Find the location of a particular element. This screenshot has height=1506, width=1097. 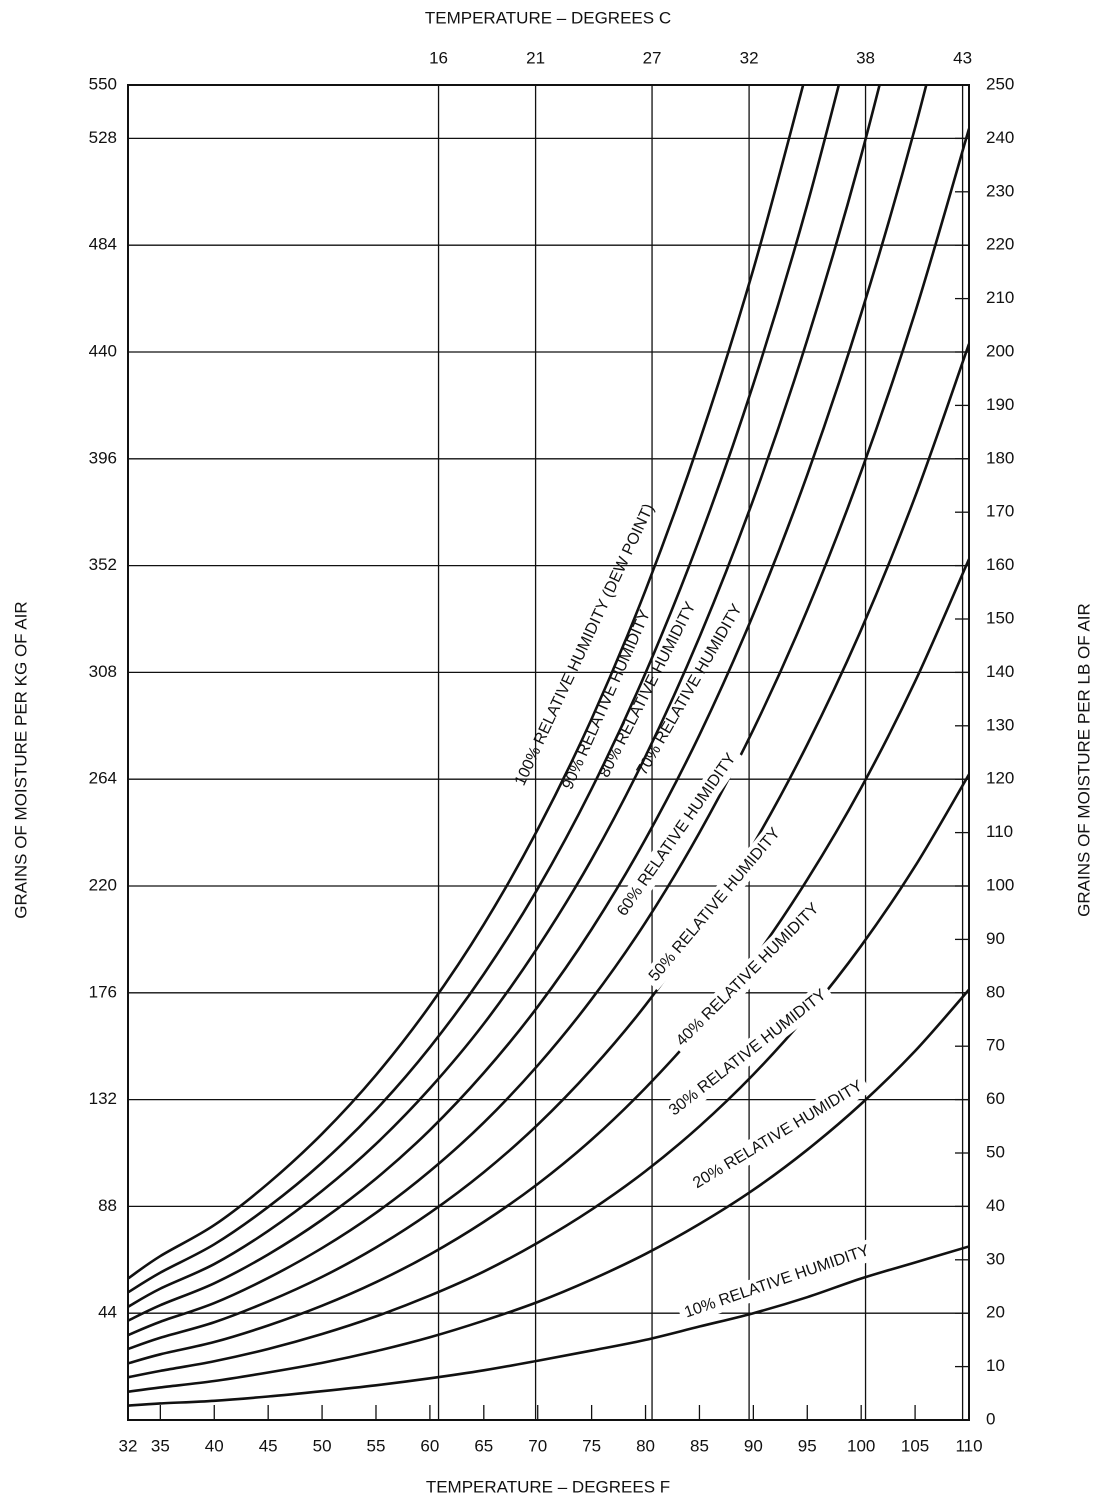

x2-tick-label: 27 is located at coordinates (652, 57).